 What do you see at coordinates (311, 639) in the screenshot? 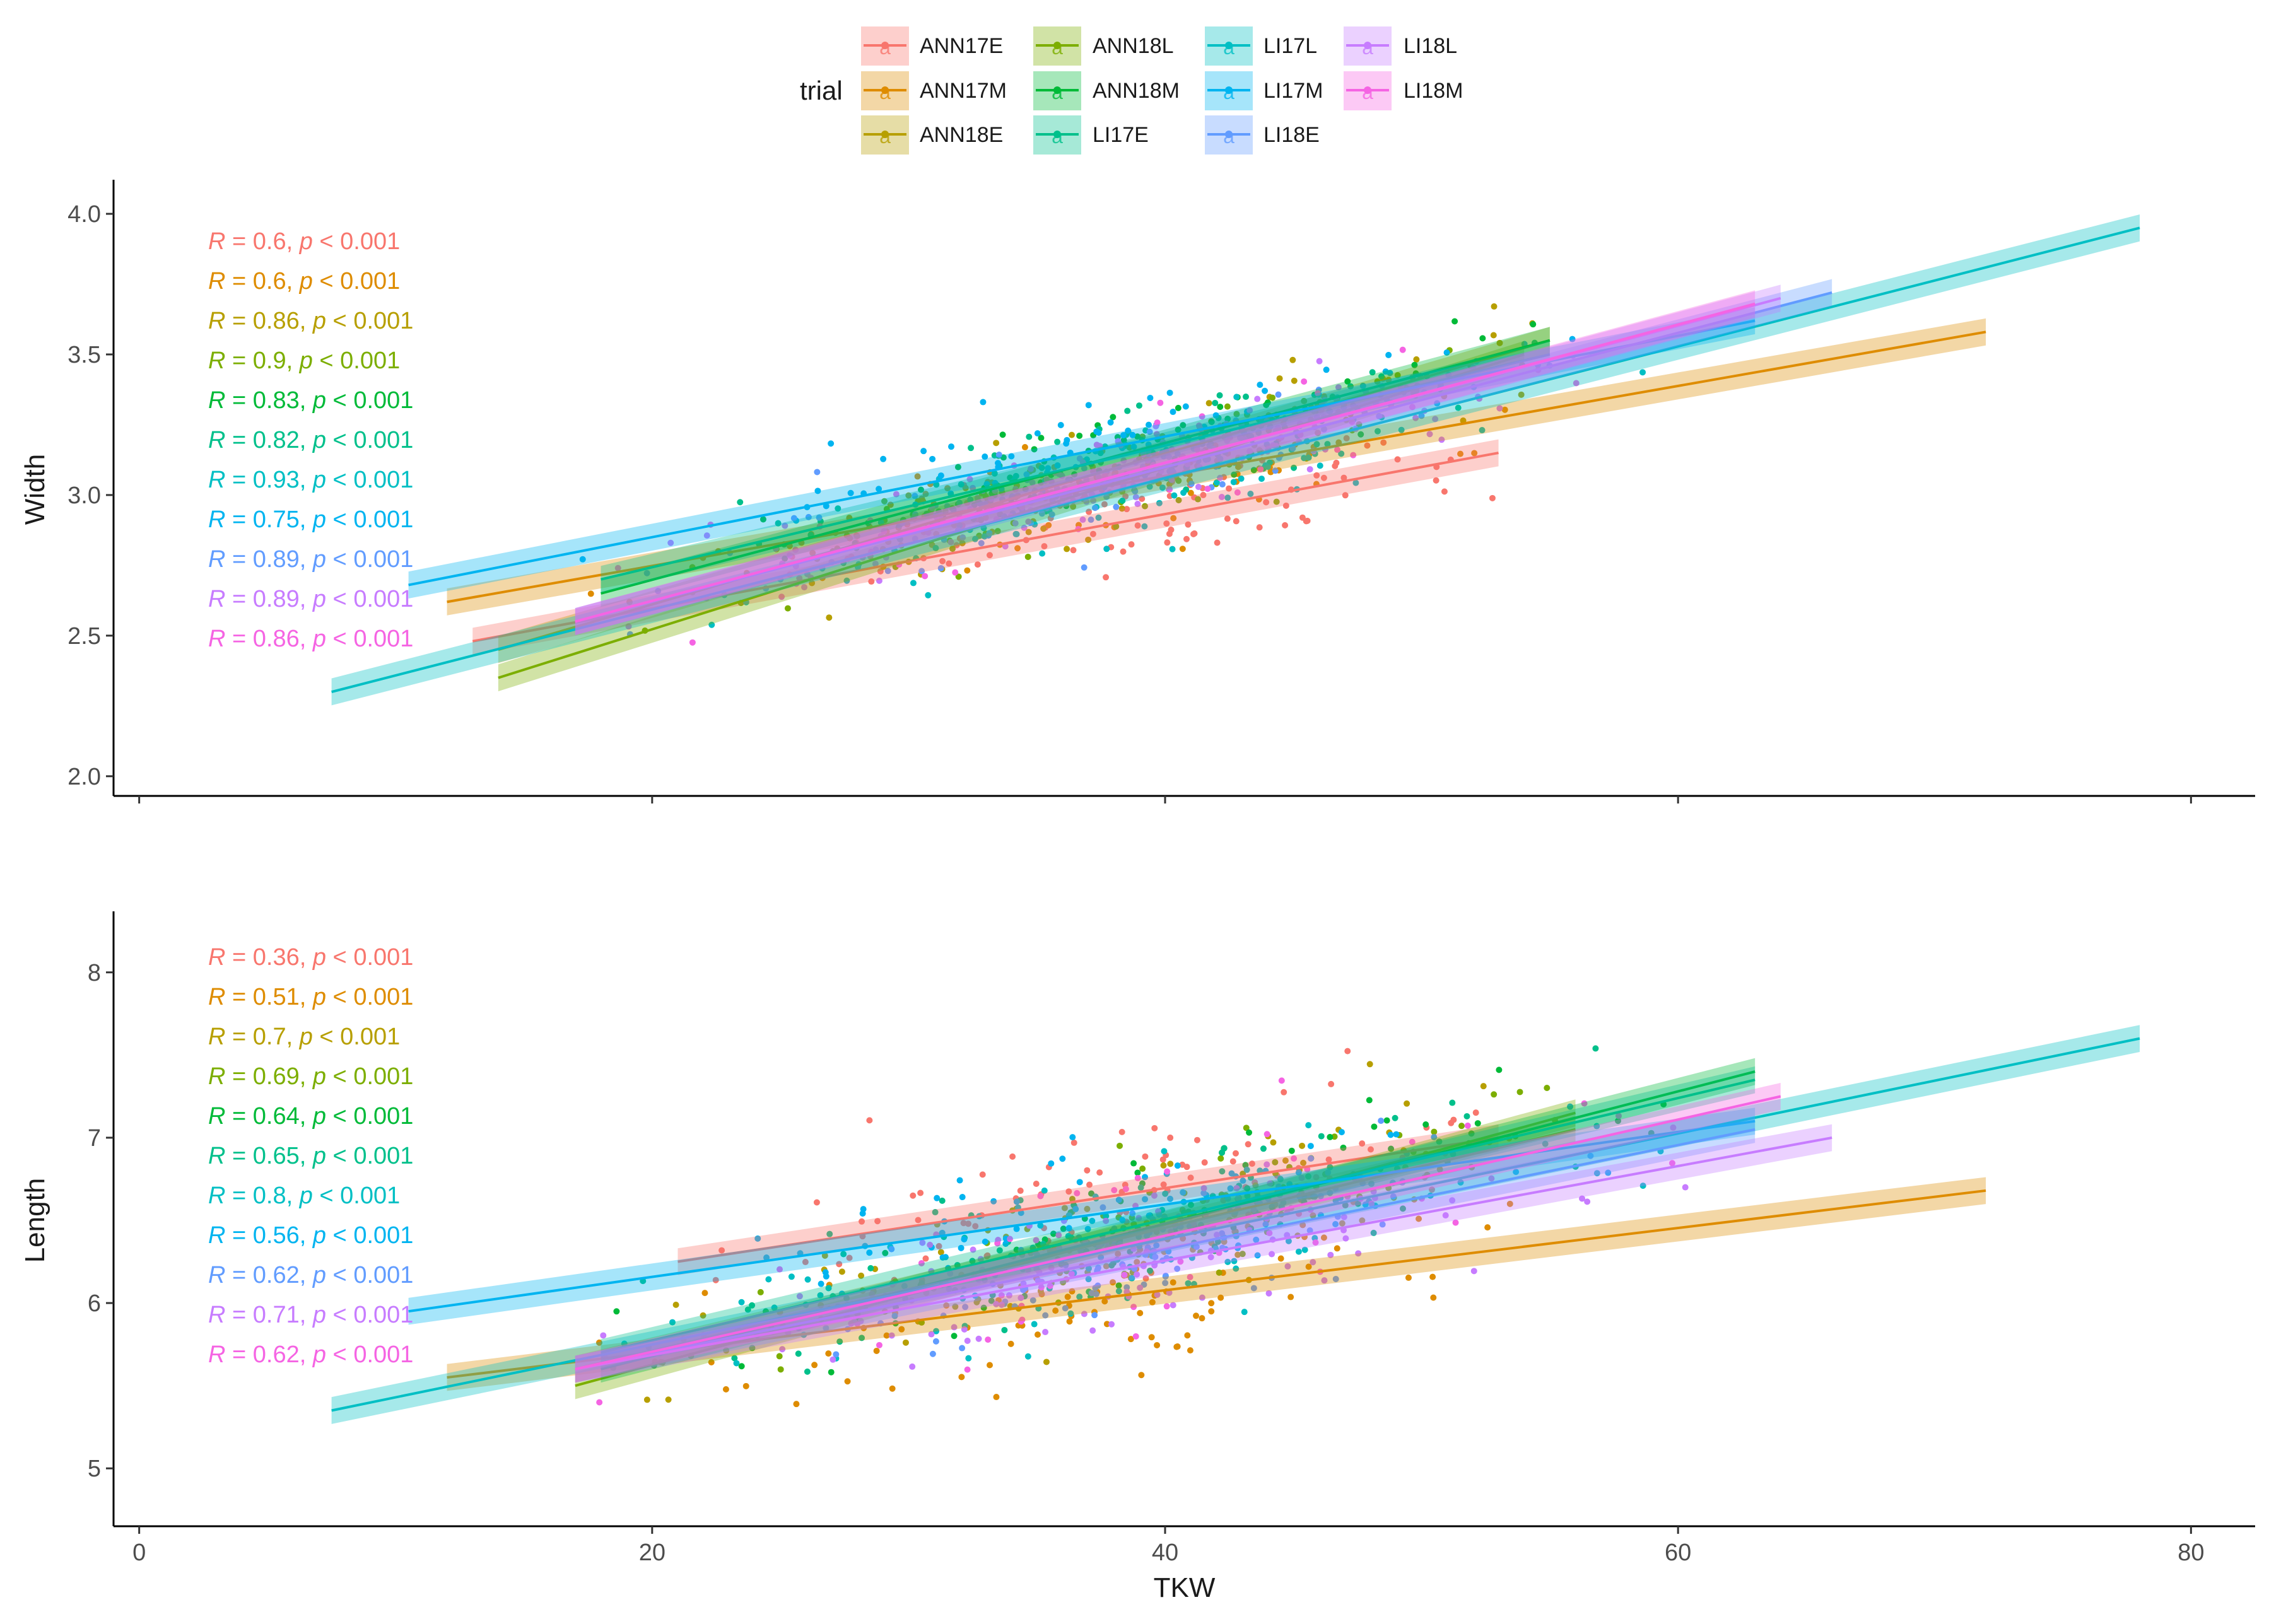
I see `correlation-label-li18m: R = 0.86, p < 0.001` at bounding box center [311, 639].